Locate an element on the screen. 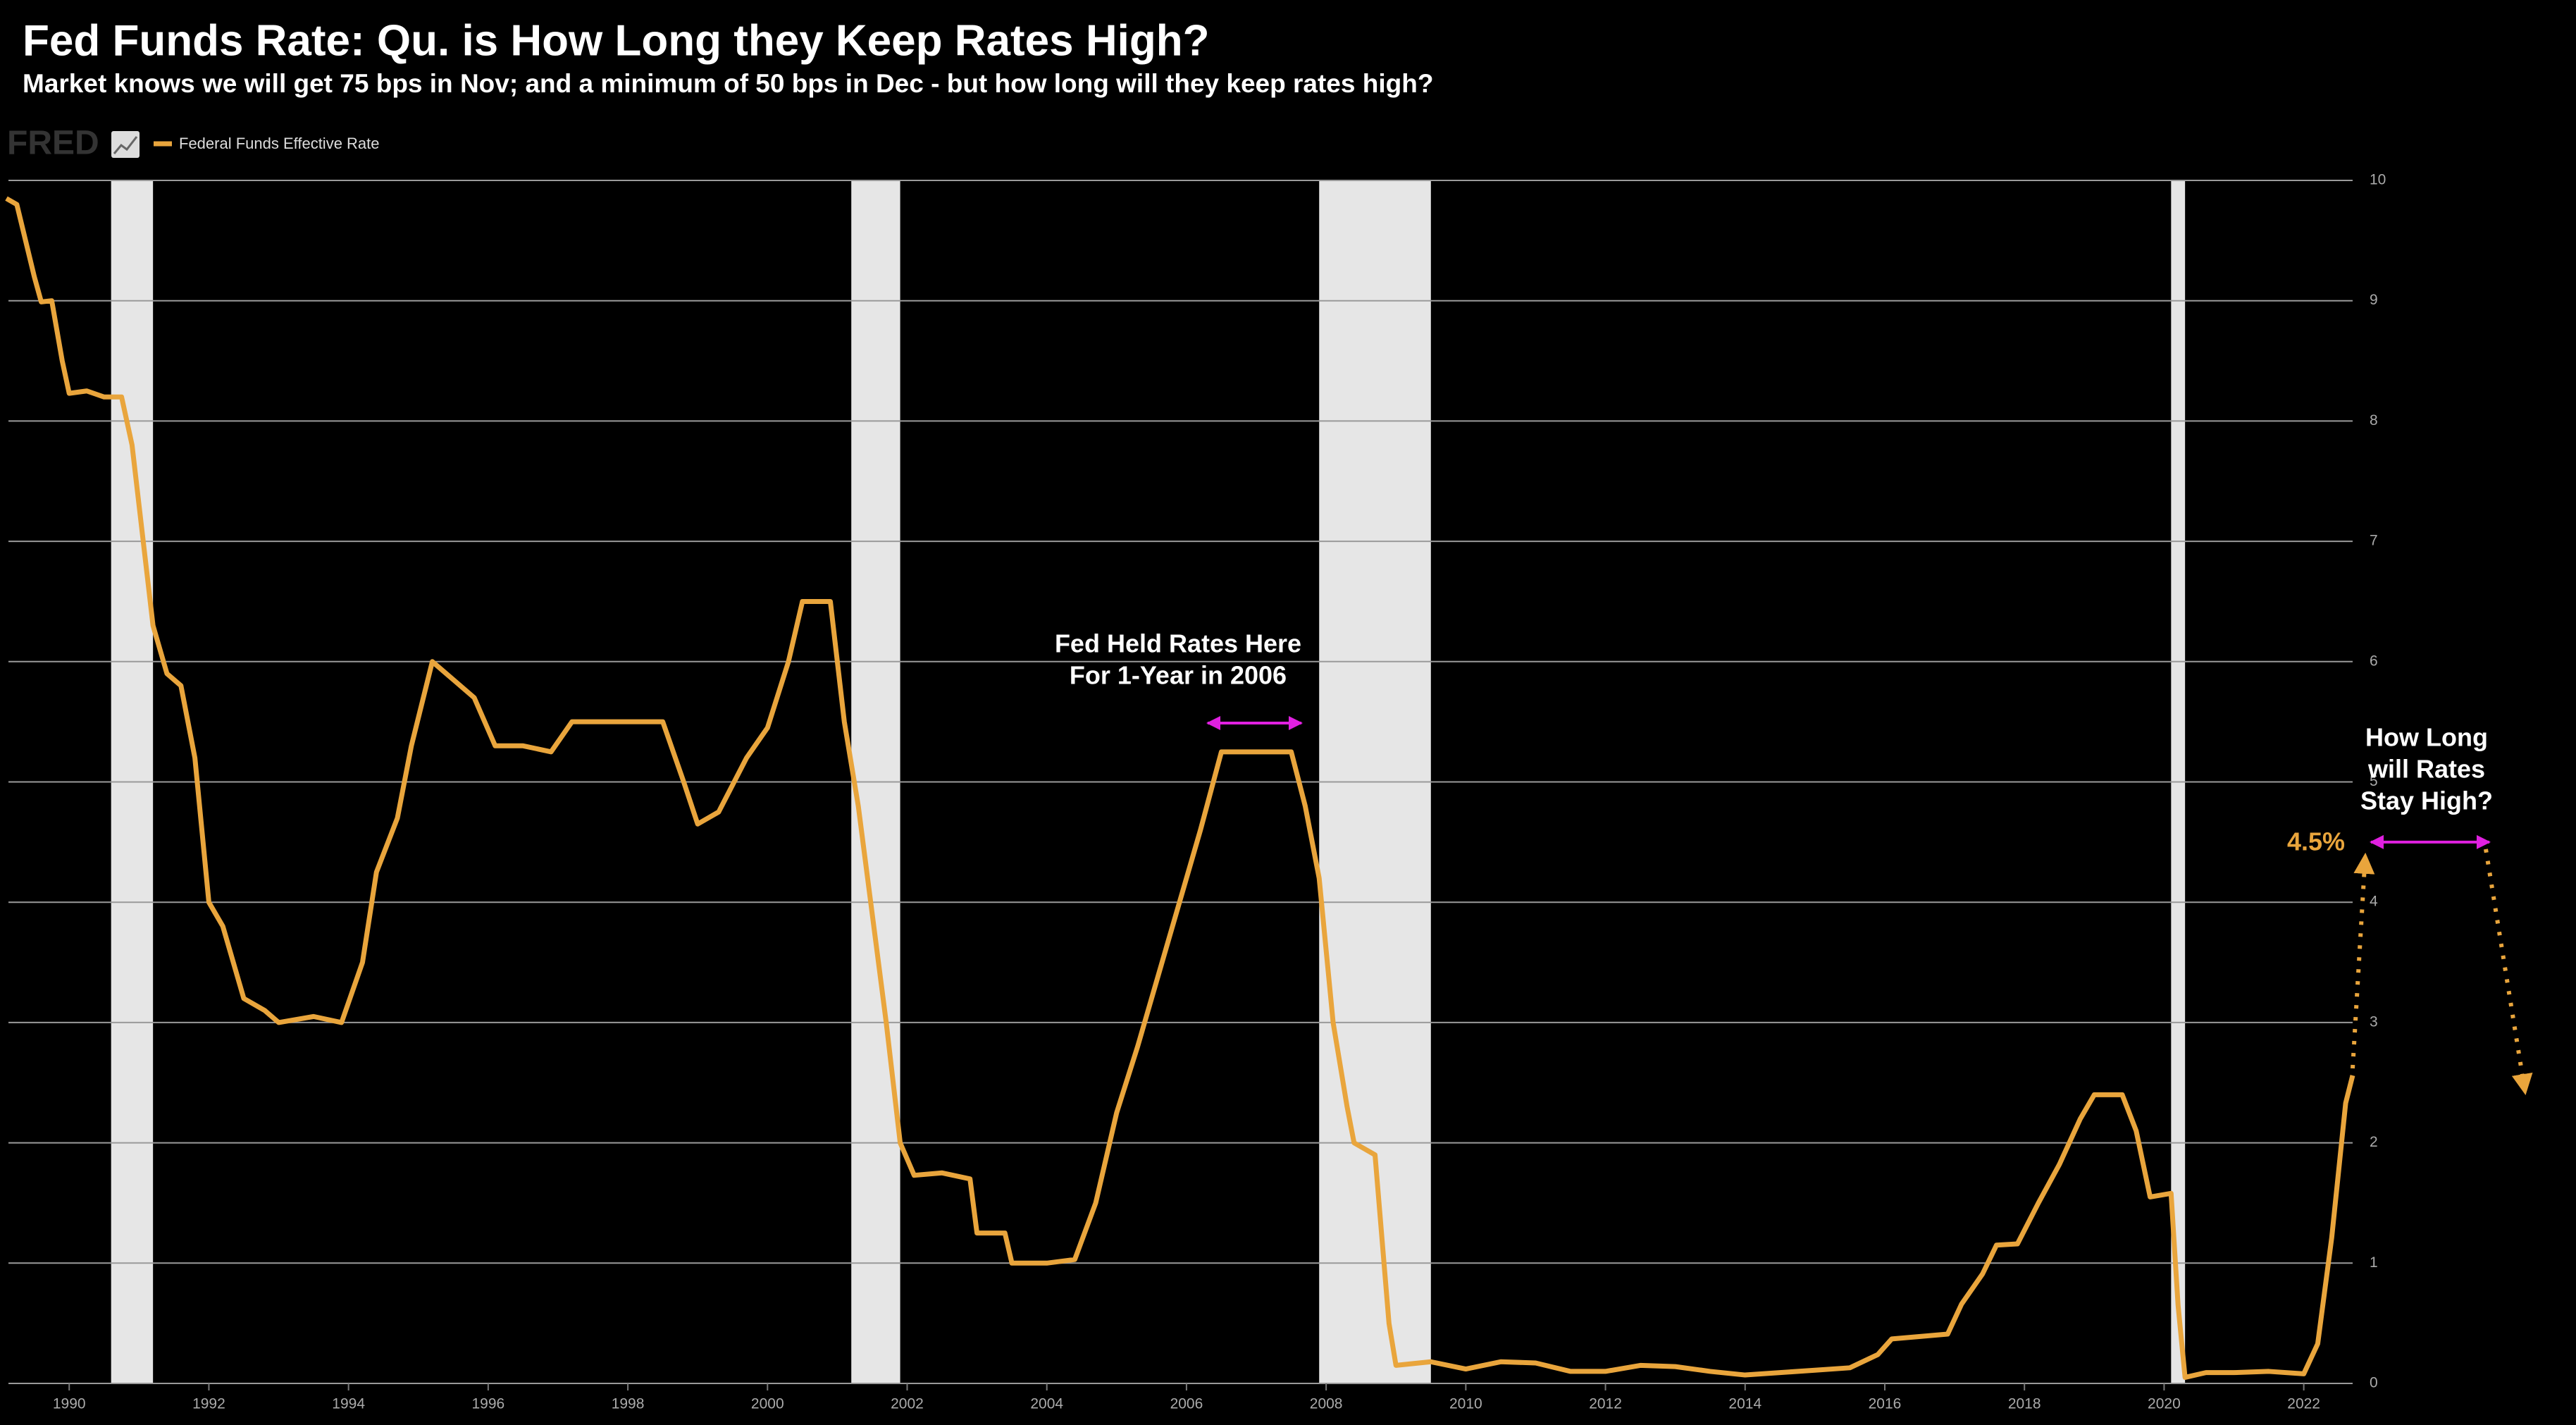  x-tick-label: 2022 is located at coordinates (2303, 1404).